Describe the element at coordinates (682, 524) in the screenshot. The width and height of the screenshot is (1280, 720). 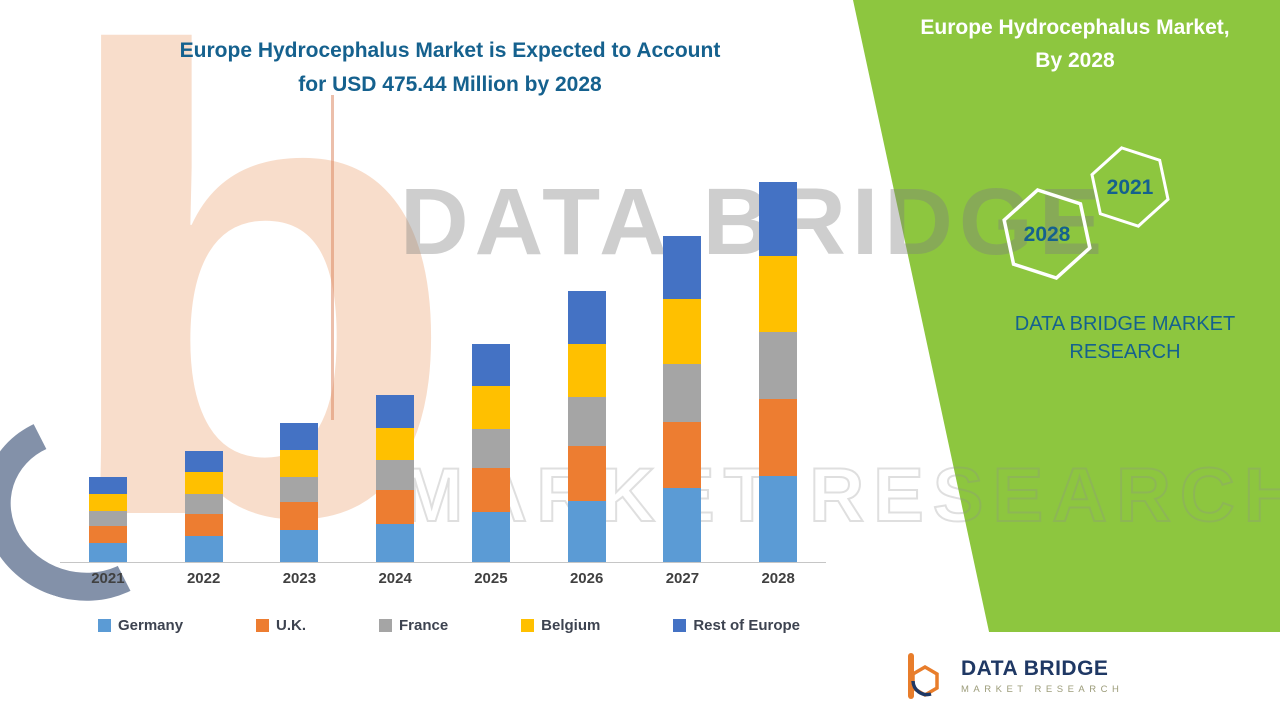
I see `bar-segment-2027-germany` at that location.